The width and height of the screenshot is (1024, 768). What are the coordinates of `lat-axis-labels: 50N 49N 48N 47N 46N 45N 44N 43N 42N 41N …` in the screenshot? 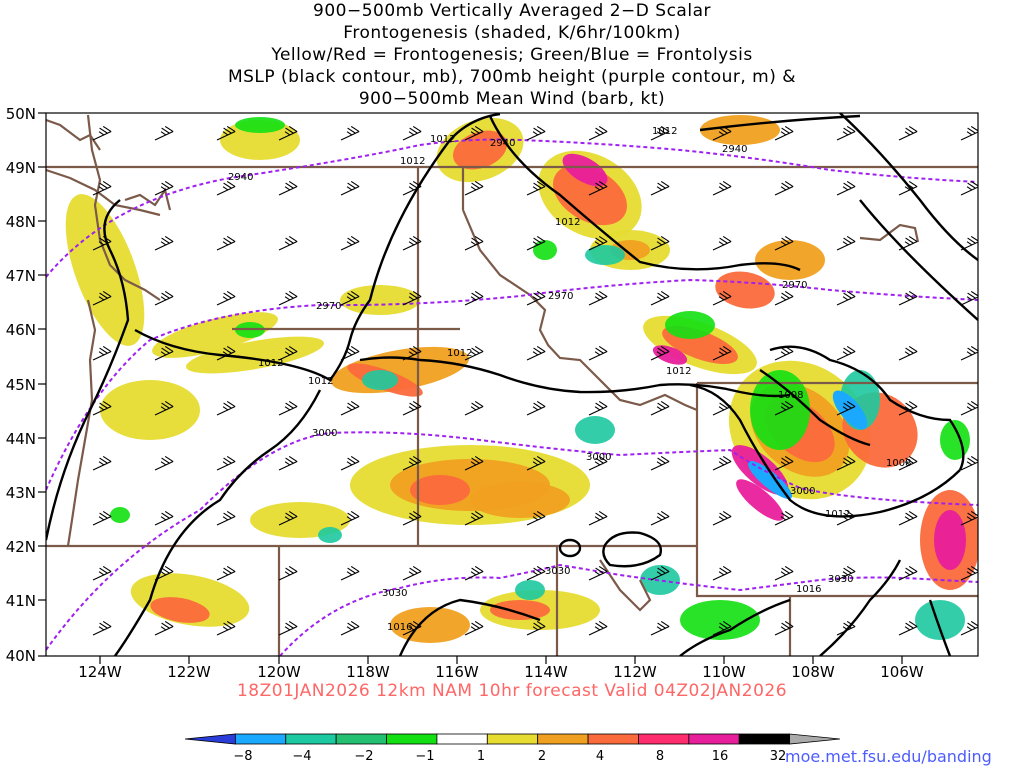 It's located at (21, 385).